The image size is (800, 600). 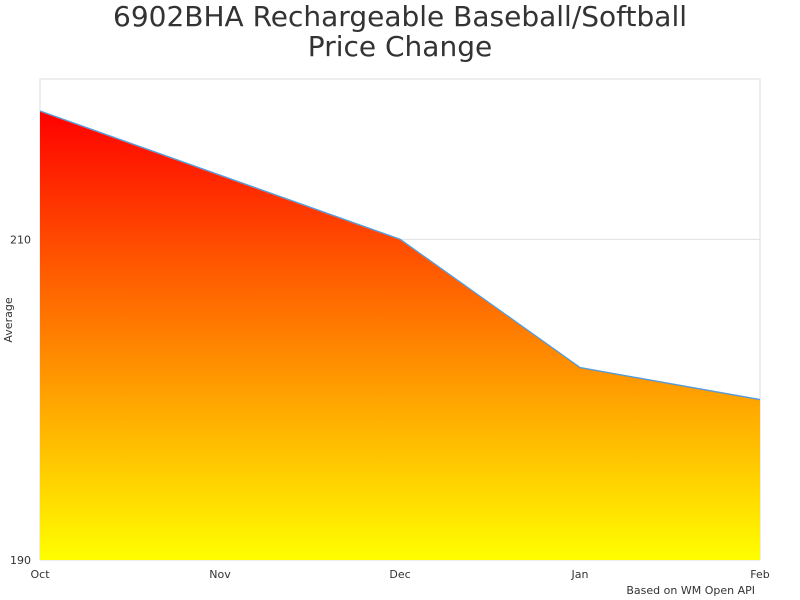 What do you see at coordinates (690, 590) in the screenshot?
I see `credit-text: Based on WM Open API` at bounding box center [690, 590].